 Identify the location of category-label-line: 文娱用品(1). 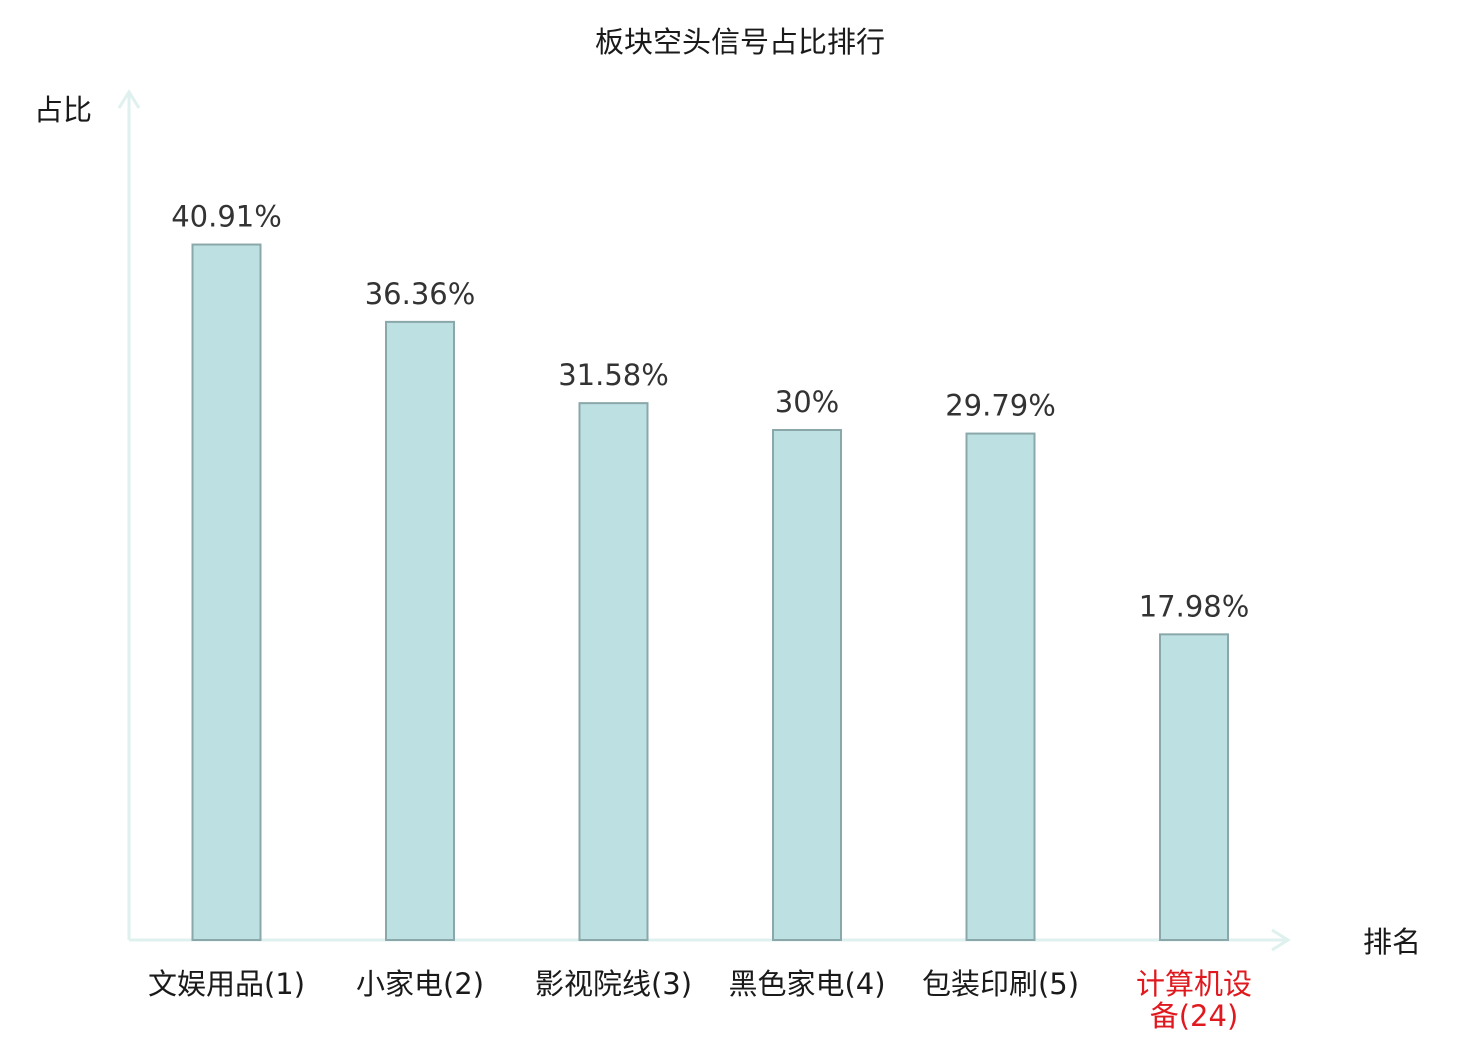
(226, 984).